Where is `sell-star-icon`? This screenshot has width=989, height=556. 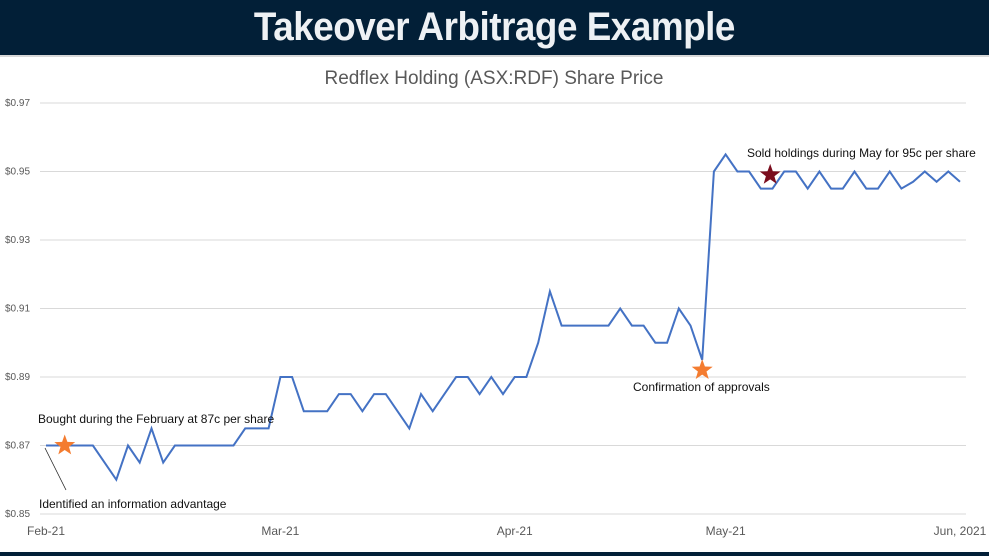 sell-star-icon is located at coordinates (770, 173).